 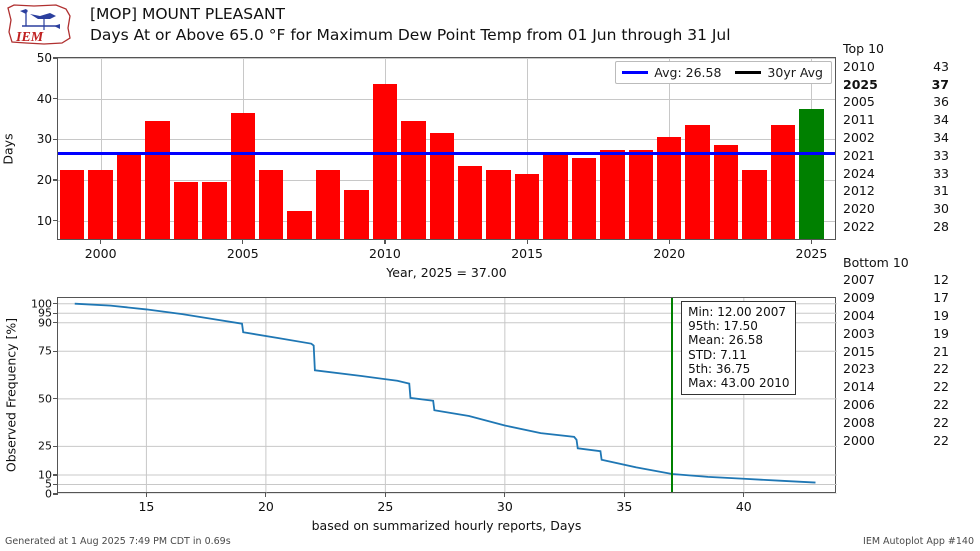 What do you see at coordinates (265, 506) in the screenshot?
I see `cdf-chart-x-tick-label: 20` at bounding box center [265, 506].